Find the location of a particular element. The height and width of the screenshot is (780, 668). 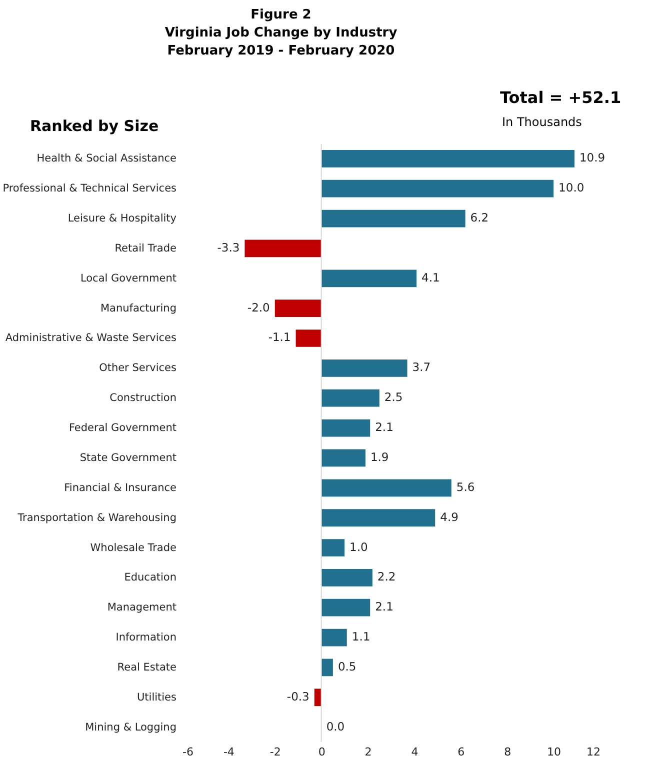

data-label: -2.0 is located at coordinates (258, 307).